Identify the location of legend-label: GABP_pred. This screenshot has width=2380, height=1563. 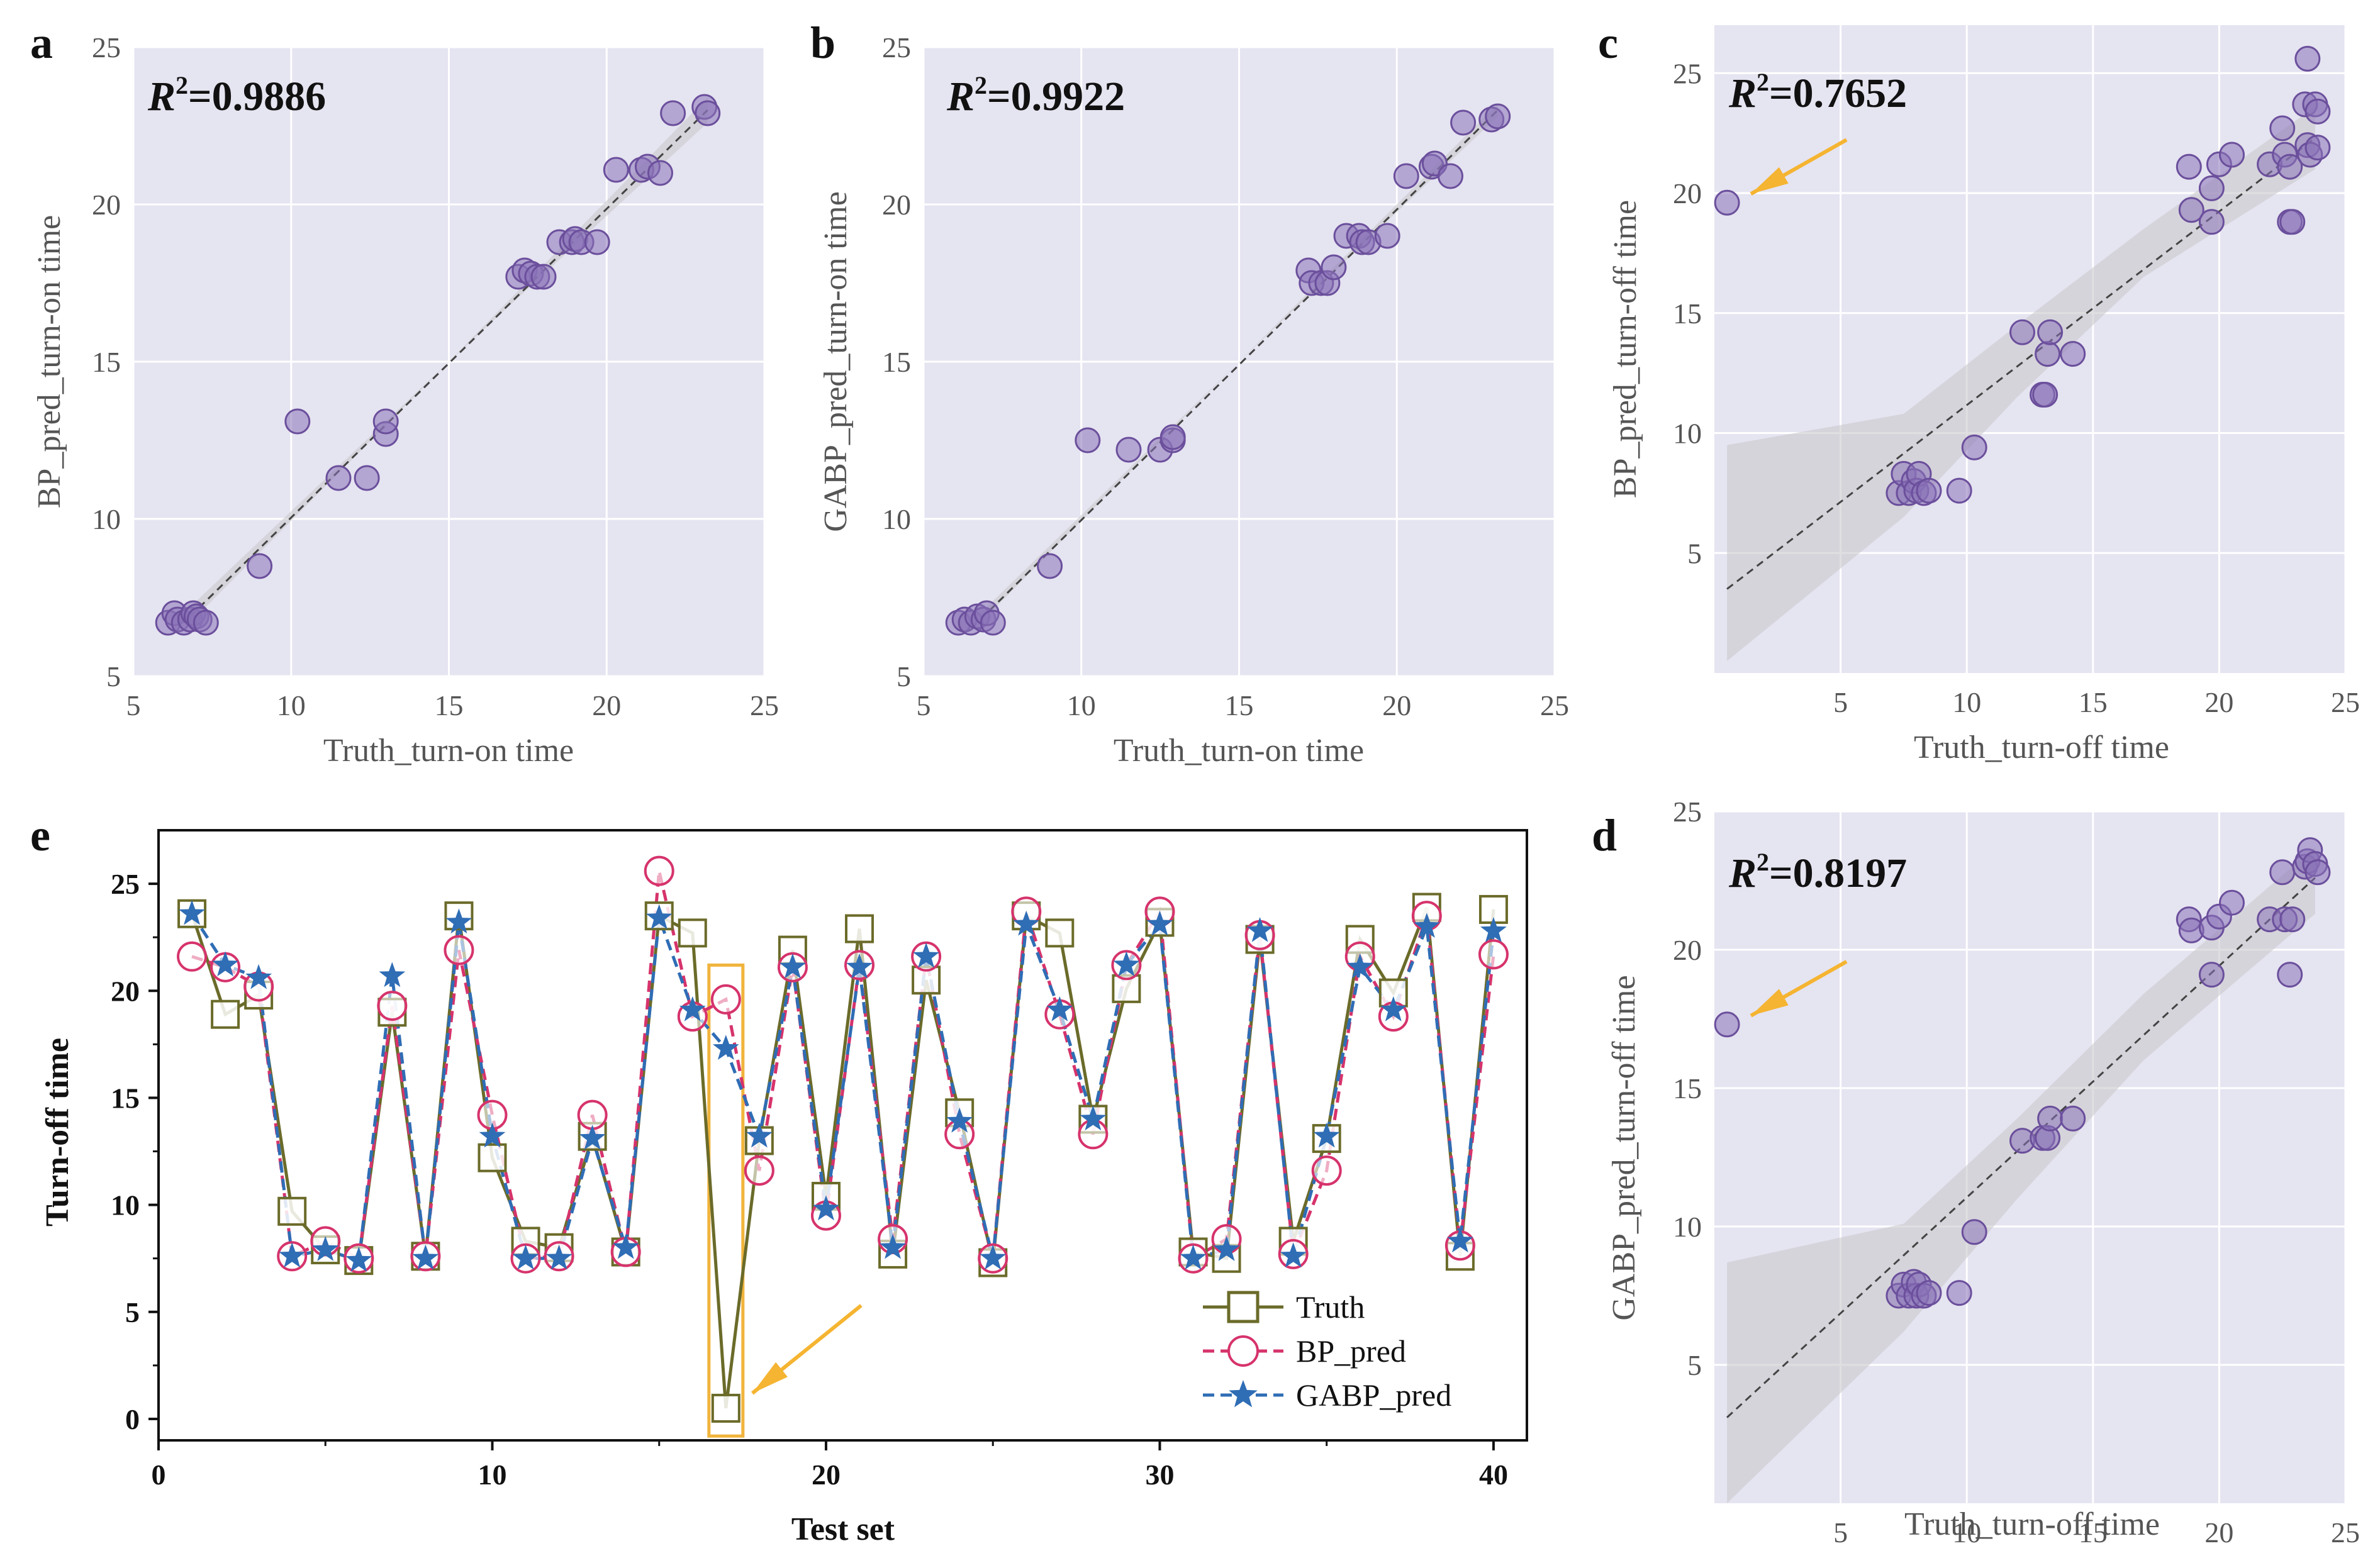
(1373, 1395).